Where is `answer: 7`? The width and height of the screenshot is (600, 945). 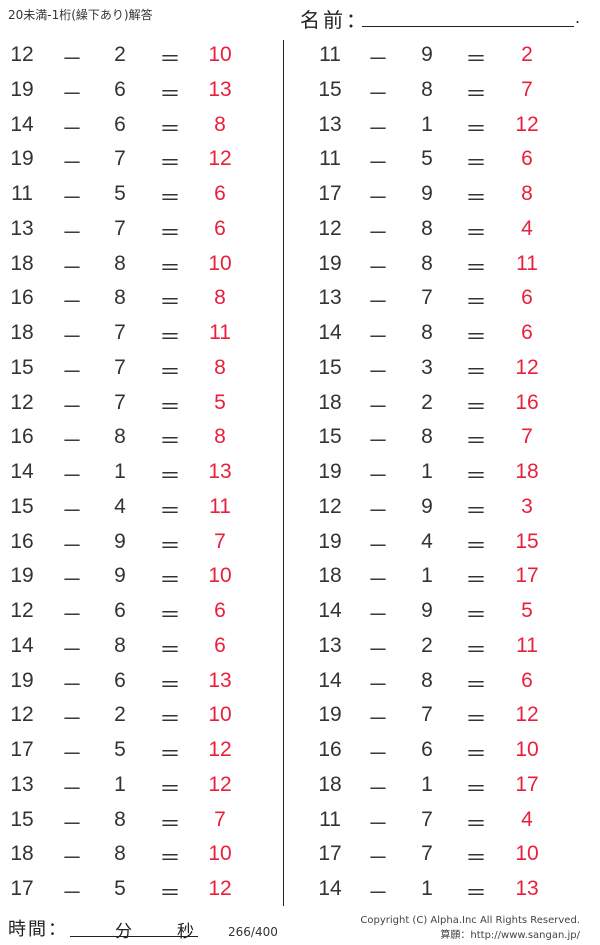
answer: 7 is located at coordinates (527, 89).